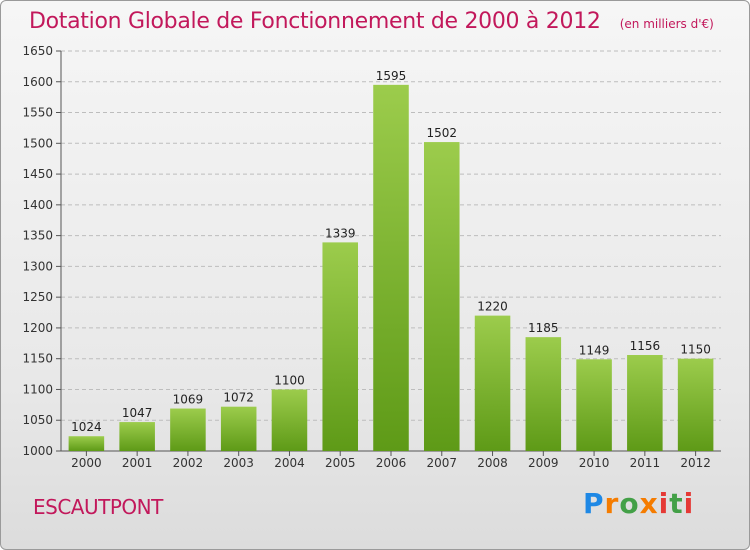 Image resolution: width=750 pixels, height=550 pixels. What do you see at coordinates (492, 463) in the screenshot?
I see `x-tick-label: 2008` at bounding box center [492, 463].